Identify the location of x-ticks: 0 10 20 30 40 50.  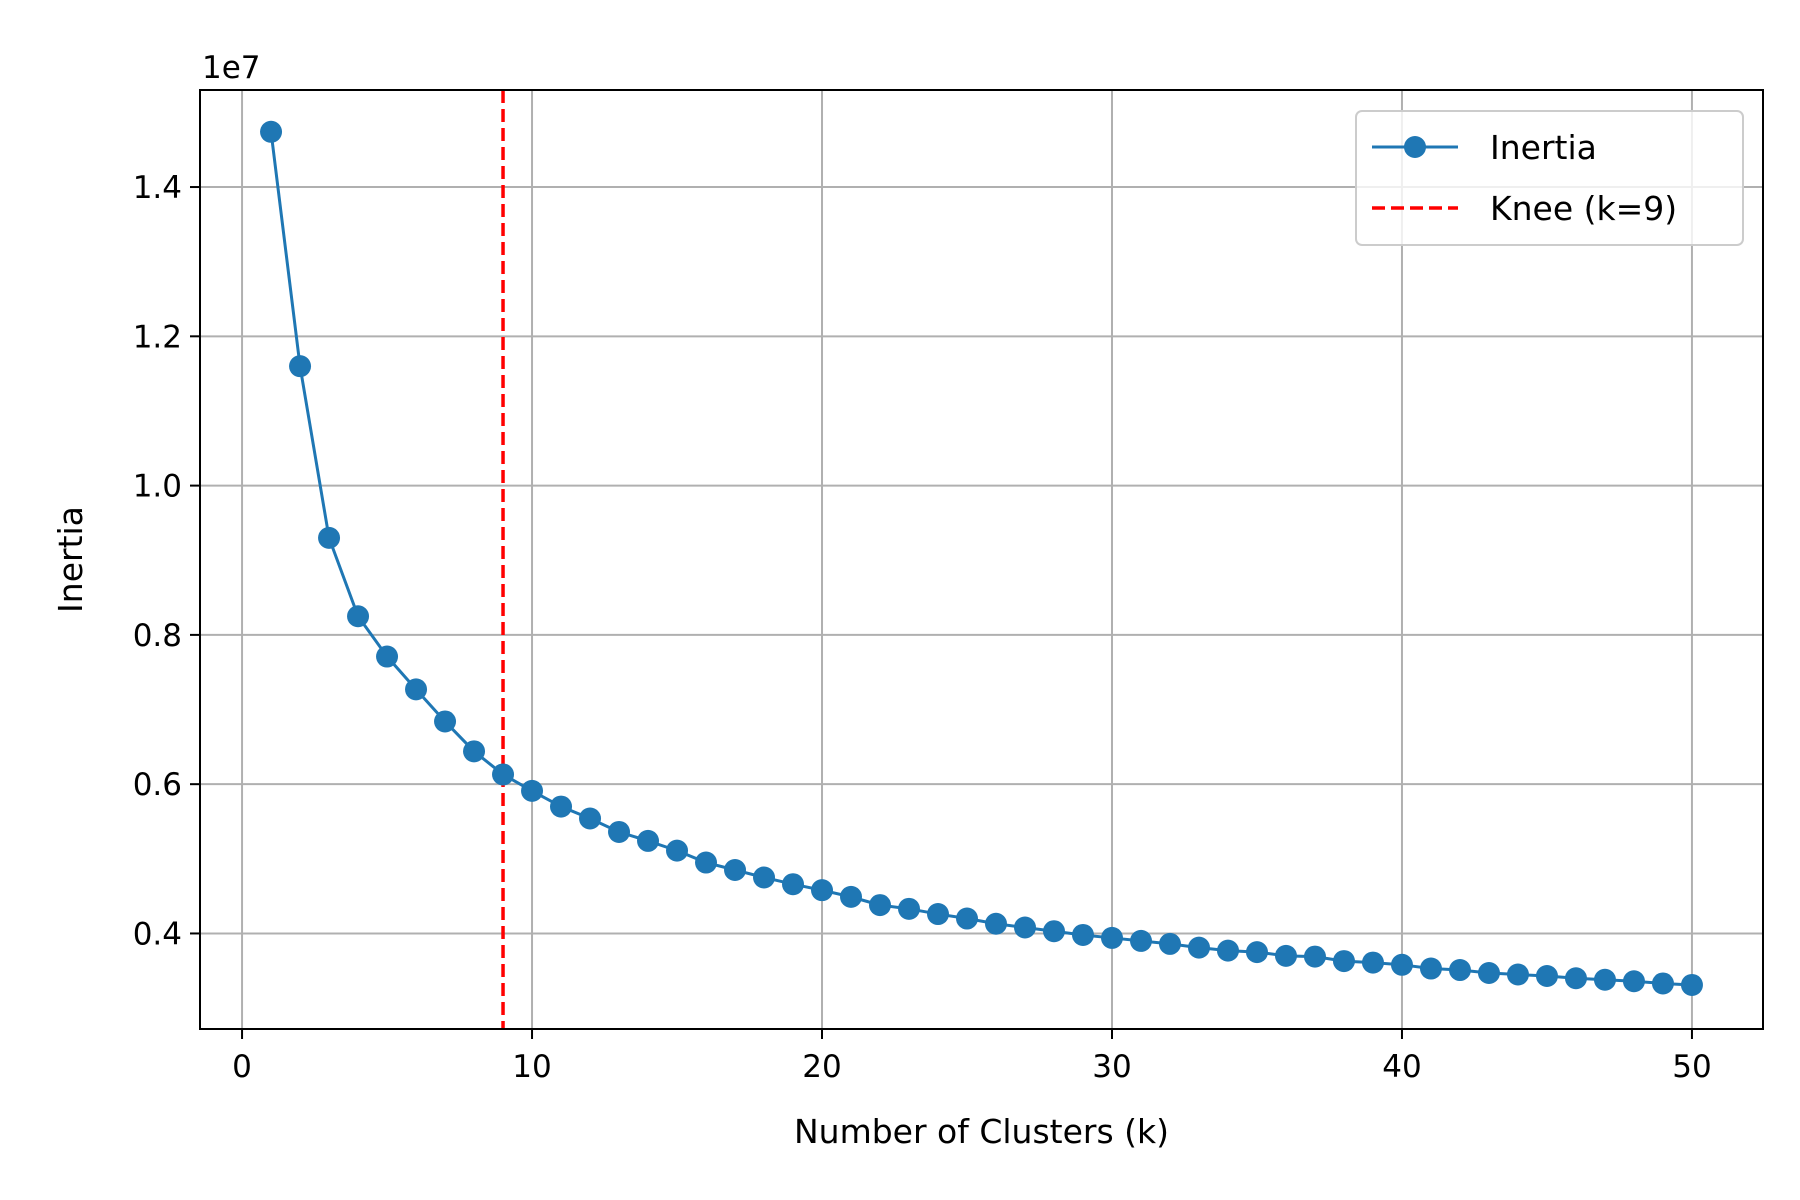
(972, 1057).